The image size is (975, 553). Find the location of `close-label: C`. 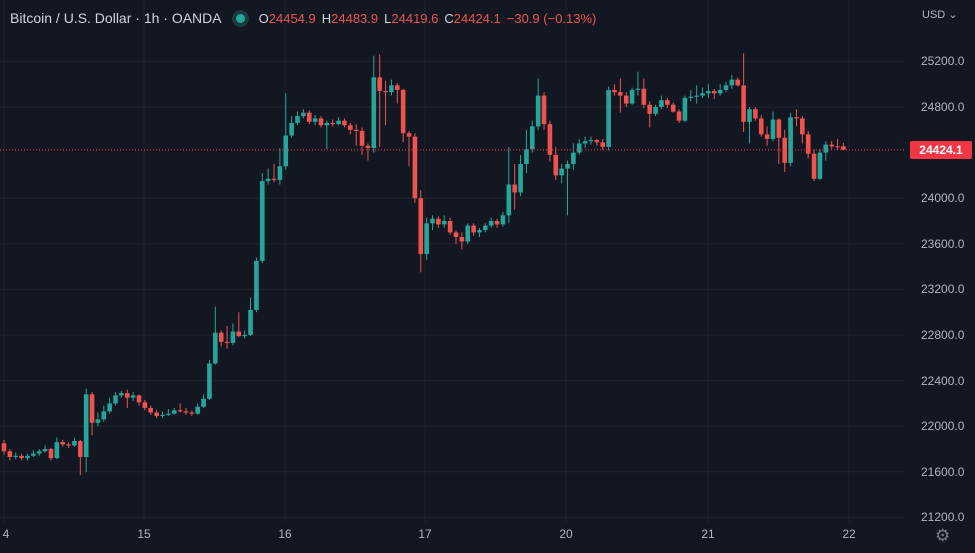

close-label: C is located at coordinates (449, 18).